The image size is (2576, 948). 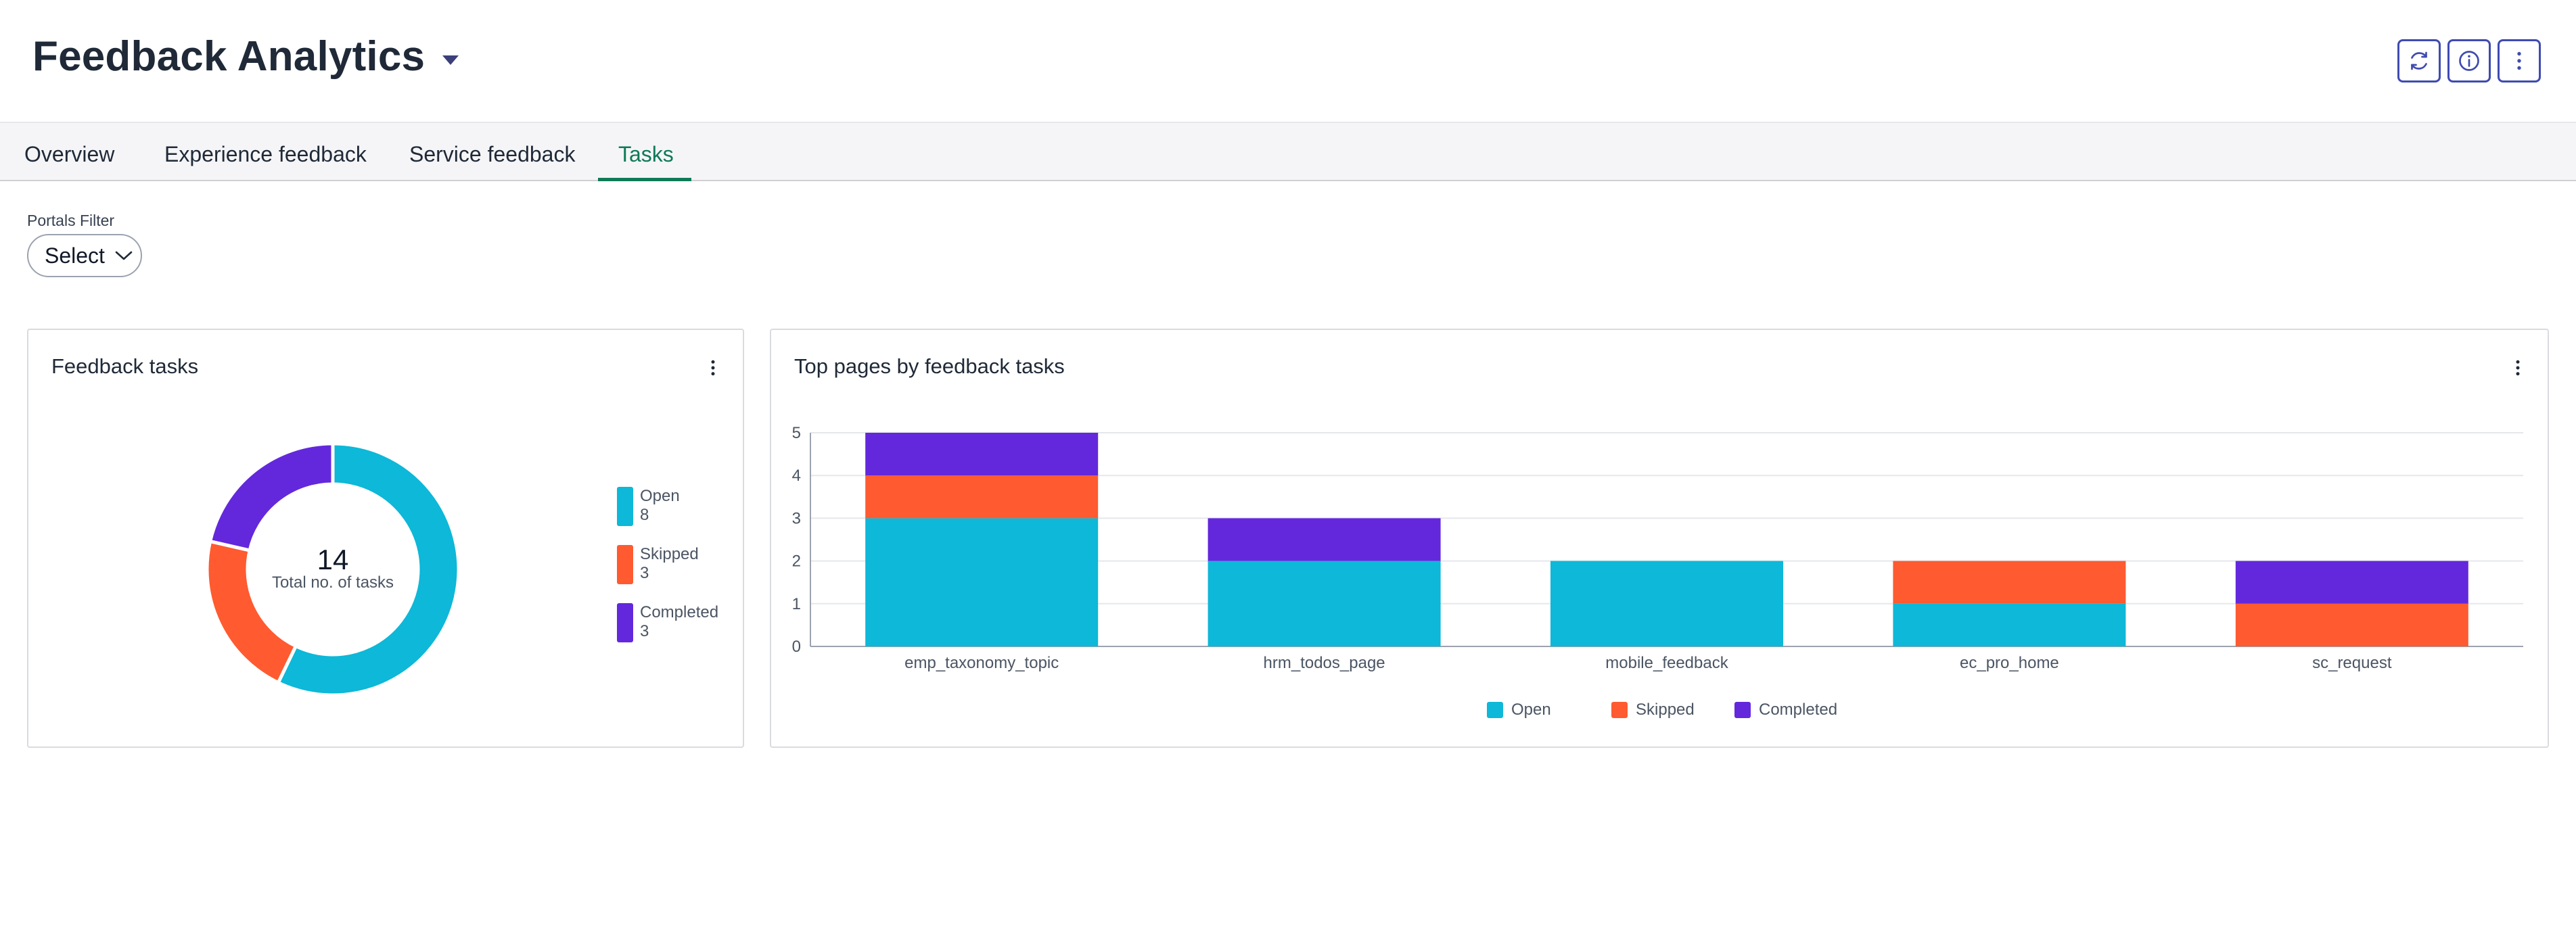 What do you see at coordinates (492, 154) in the screenshot?
I see `tab-service-feedback: Service feedback` at bounding box center [492, 154].